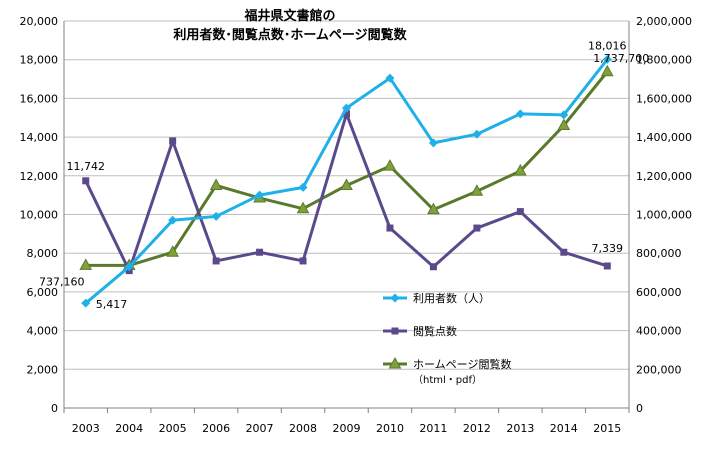 This screenshot has width=702, height=476. What do you see at coordinates (290, 25) in the screenshot?
I see `chart-title: 福井県文書館の 利用者数･閲覧点数･ホームページ閲覧数` at bounding box center [290, 25].